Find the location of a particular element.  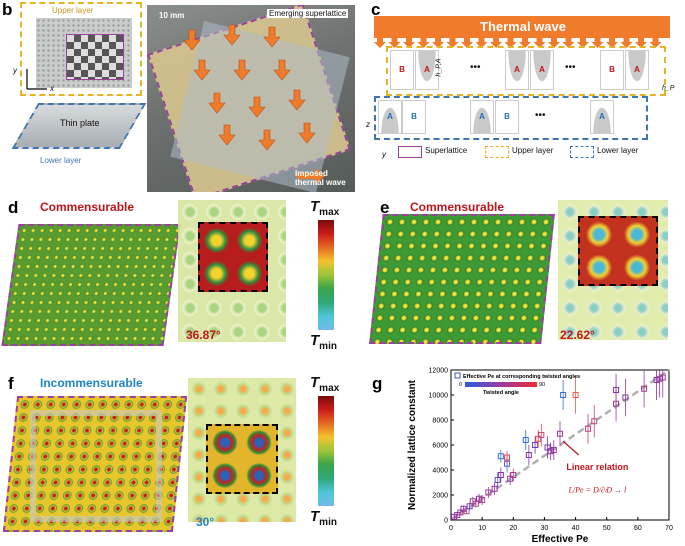

upper-cell: B is located at coordinates (612, 70).